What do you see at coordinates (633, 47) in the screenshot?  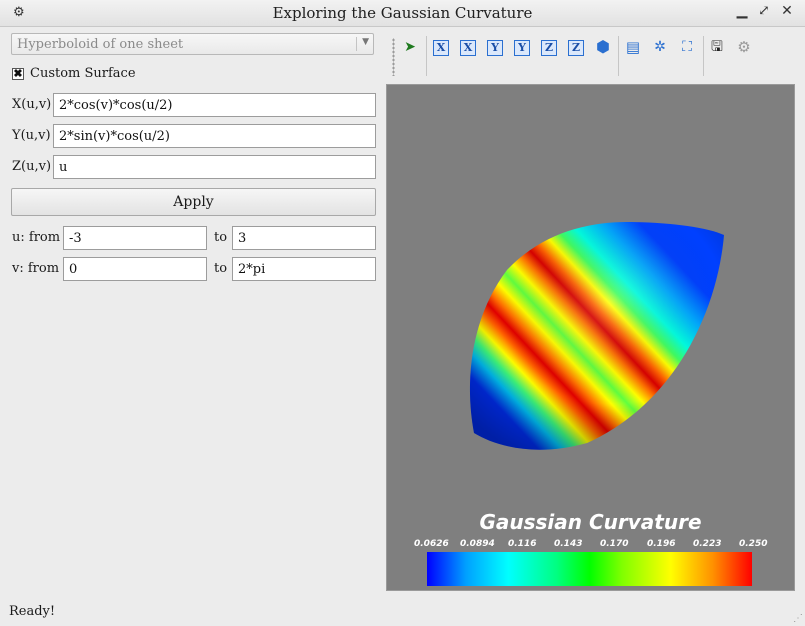 I see `split-view-icon: ▤` at bounding box center [633, 47].